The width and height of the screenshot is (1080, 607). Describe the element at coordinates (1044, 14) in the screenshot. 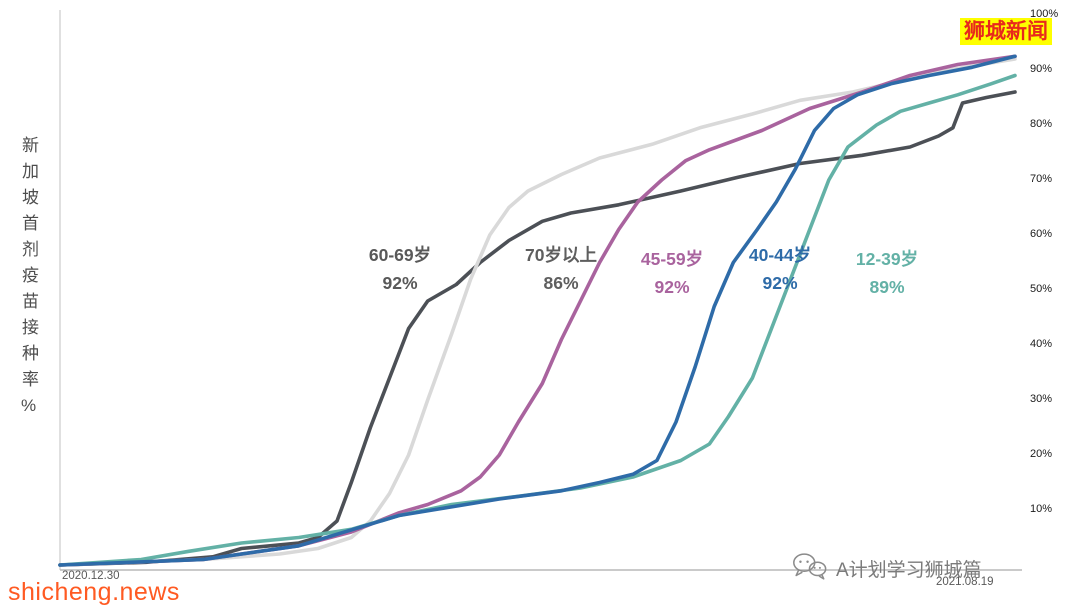

I see `y-tick-label: 100%` at that location.